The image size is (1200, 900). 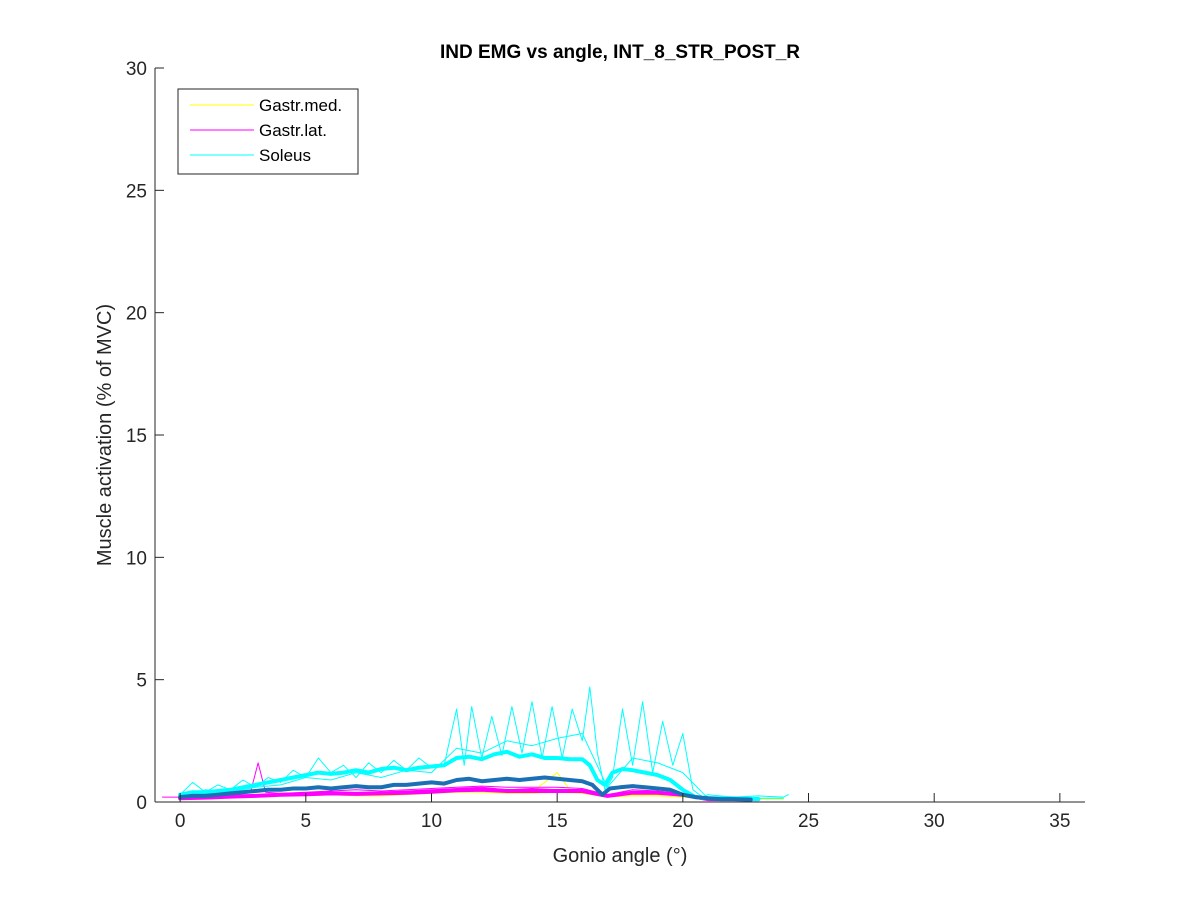 What do you see at coordinates (682, 821) in the screenshot?
I see `x-tick-label: 20` at bounding box center [682, 821].